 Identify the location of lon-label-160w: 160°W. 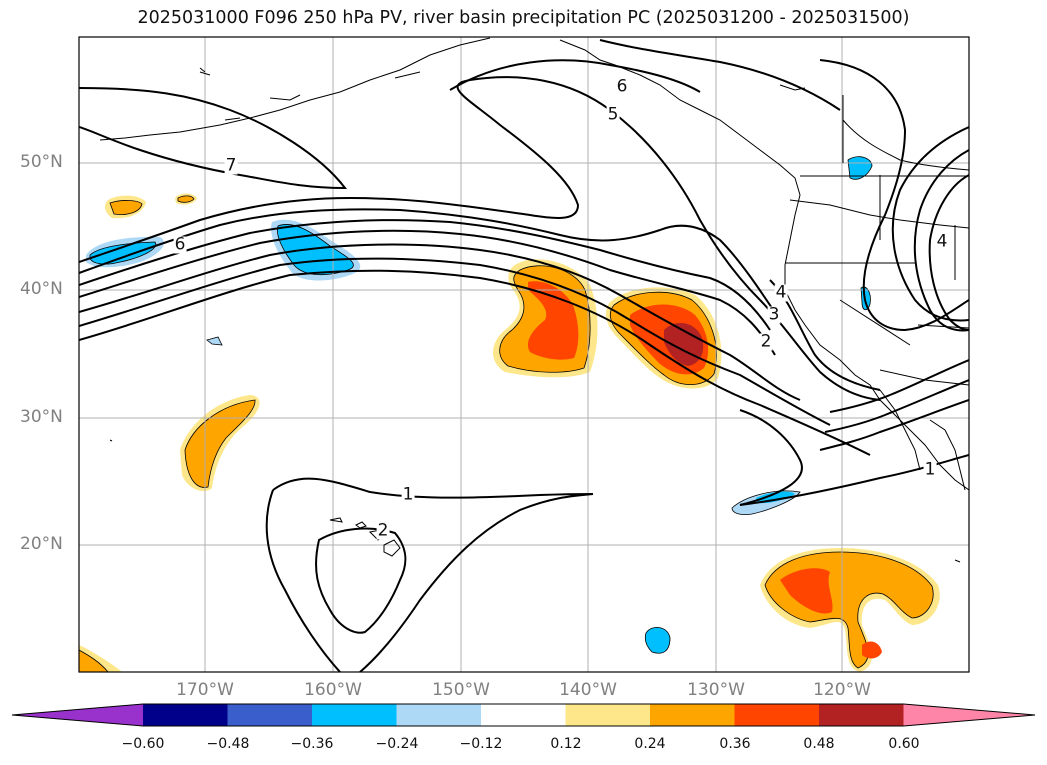
(333, 690).